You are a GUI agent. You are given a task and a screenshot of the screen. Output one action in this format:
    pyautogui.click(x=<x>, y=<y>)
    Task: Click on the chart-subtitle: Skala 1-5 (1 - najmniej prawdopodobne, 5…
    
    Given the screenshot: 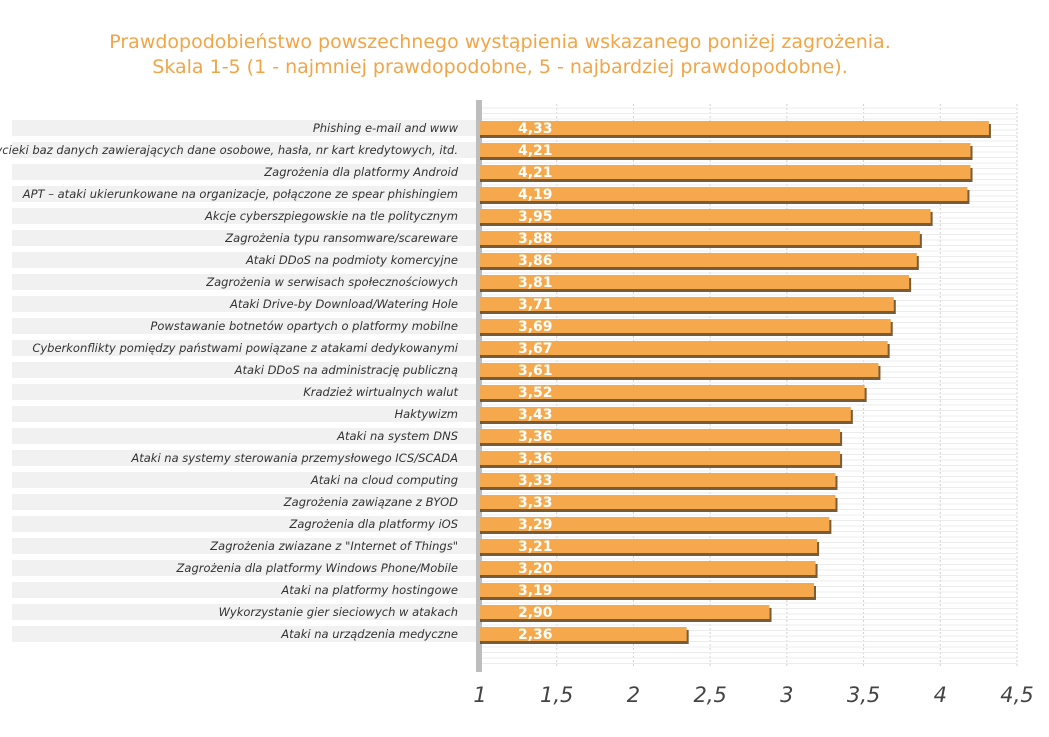 What is the action you would take?
    pyautogui.click(x=500, y=67)
    